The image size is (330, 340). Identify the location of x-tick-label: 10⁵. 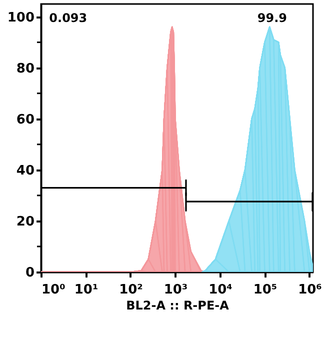
(265, 290).